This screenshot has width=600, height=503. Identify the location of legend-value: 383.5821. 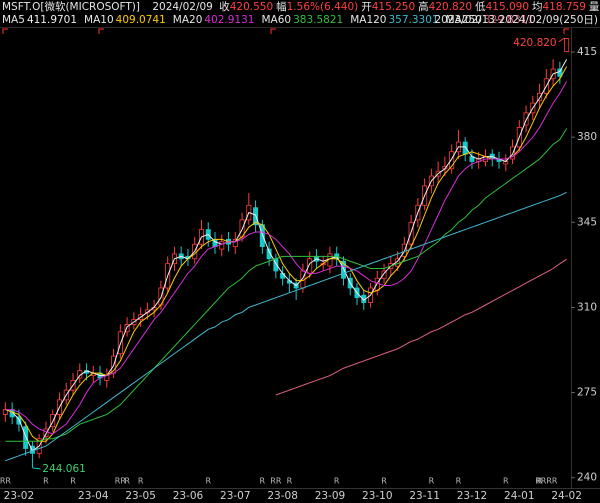
(318, 20).